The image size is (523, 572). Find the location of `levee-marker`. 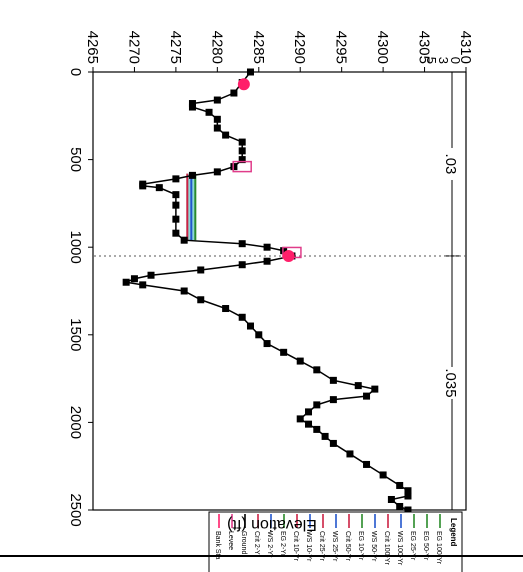

levee-marker is located at coordinates (242, 166).